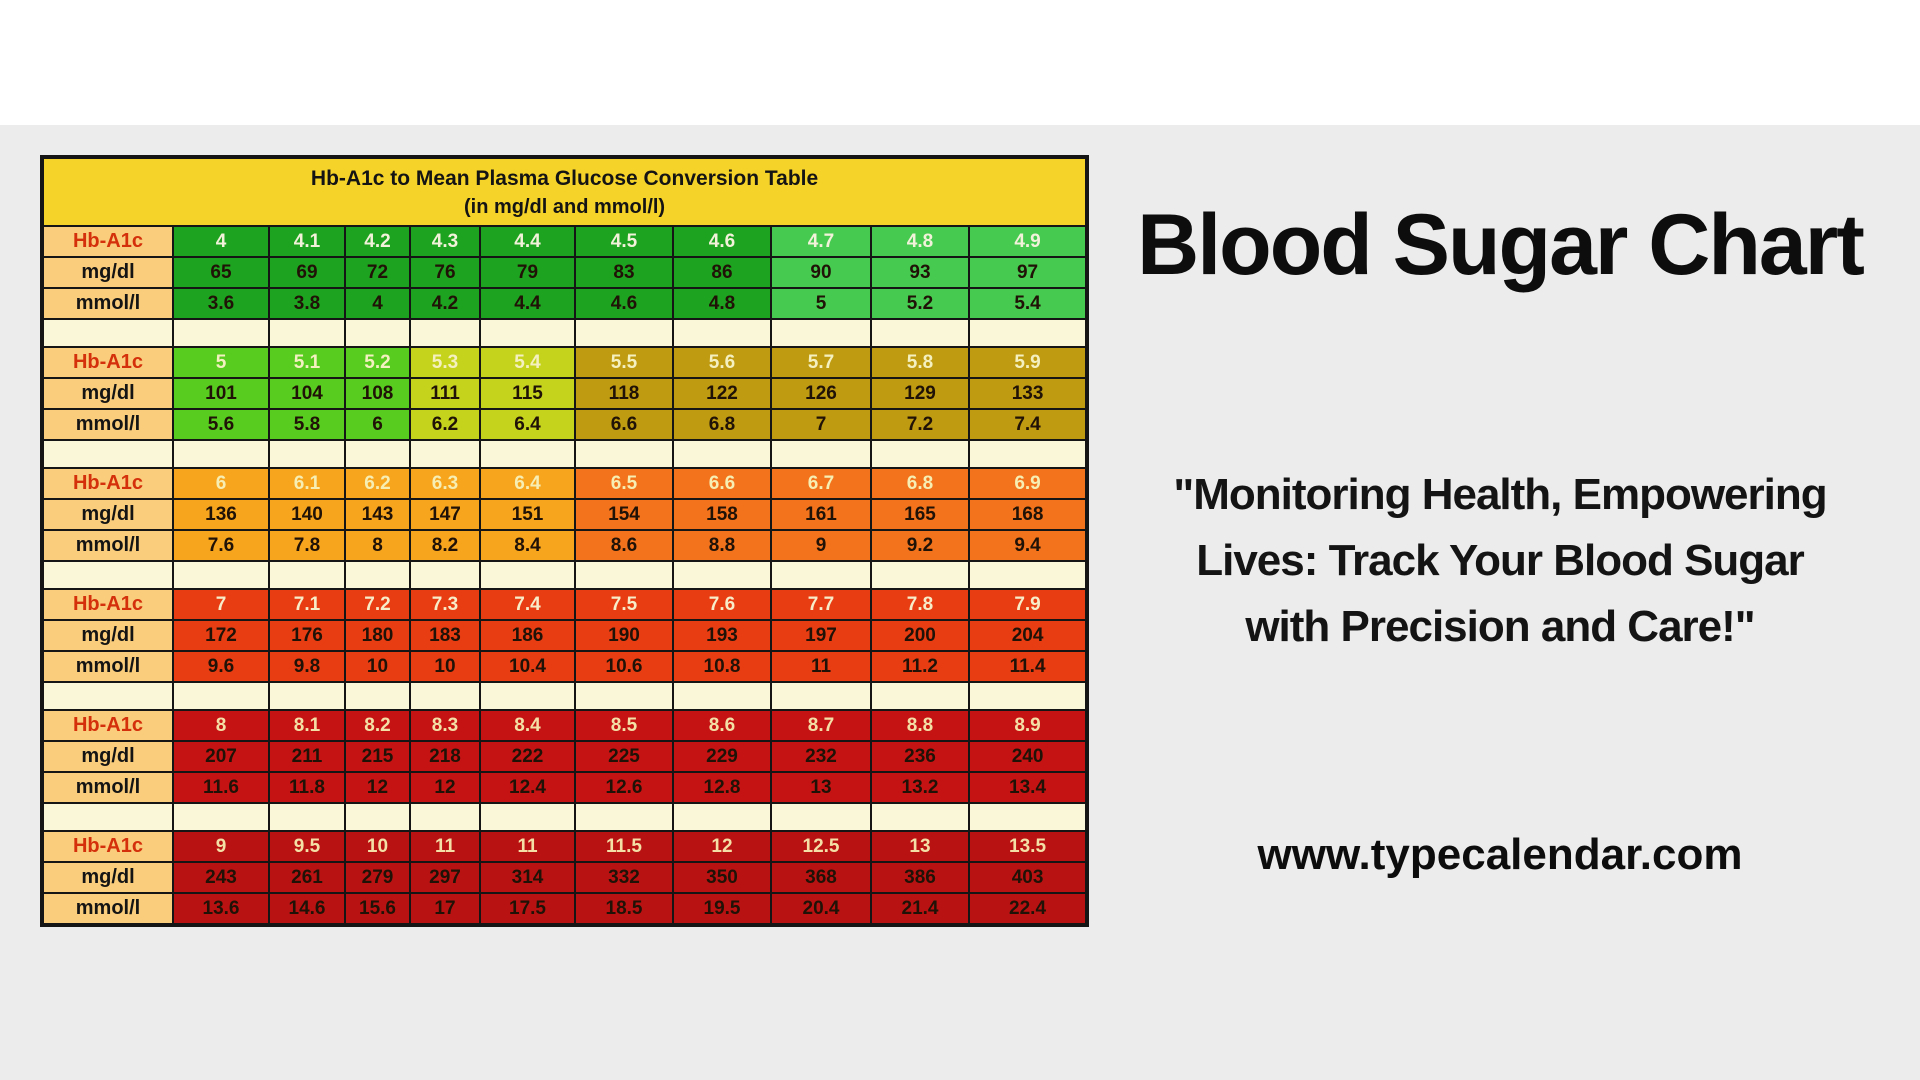 This screenshot has width=1920, height=1080. I want to click on mgdl-cell: 232, so click(821, 756).